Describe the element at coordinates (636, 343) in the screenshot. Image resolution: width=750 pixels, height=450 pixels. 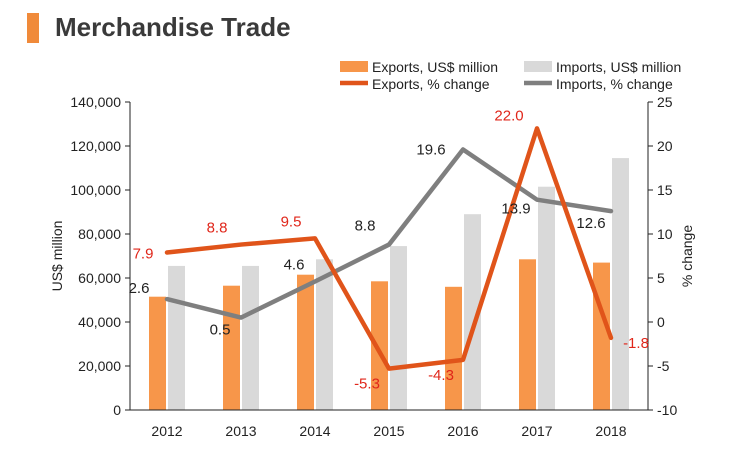
I see `data-label-exports-pct: -1.8` at that location.